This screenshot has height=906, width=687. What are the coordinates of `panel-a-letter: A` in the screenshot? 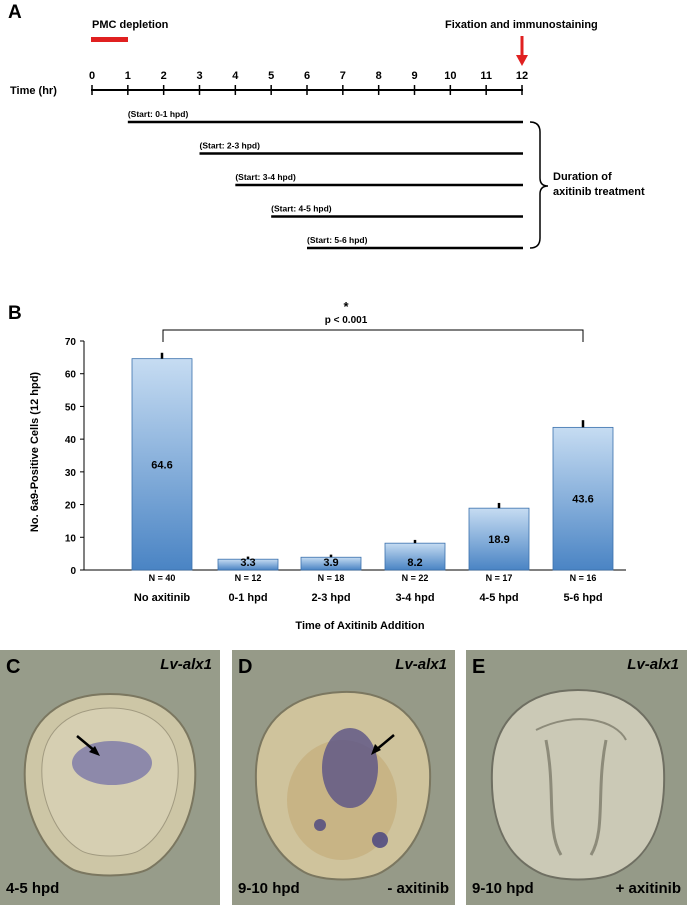 It's located at (15, 12).